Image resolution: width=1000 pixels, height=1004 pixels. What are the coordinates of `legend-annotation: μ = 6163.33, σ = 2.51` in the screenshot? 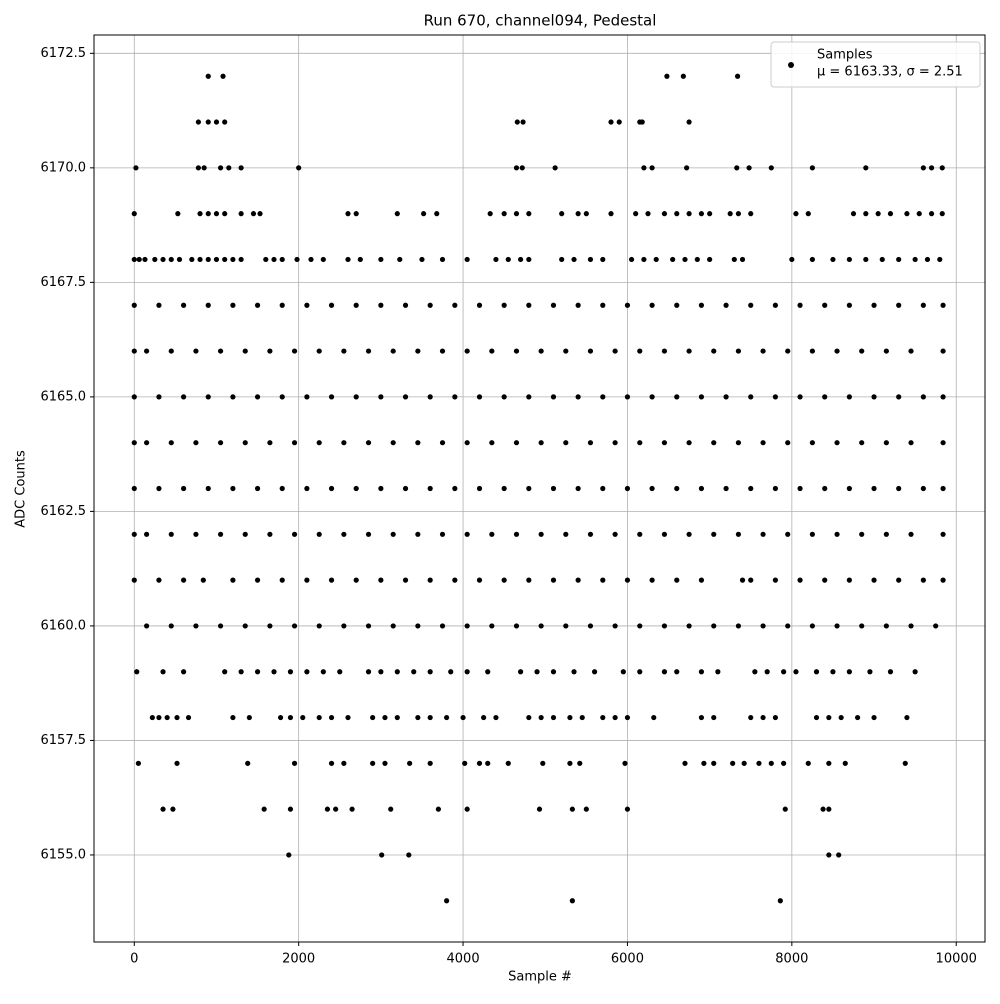 It's located at (890, 72).